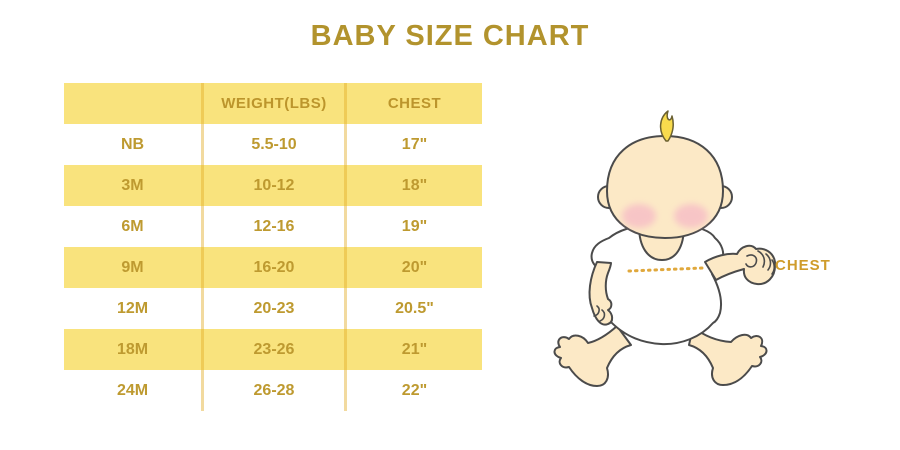 This screenshot has width=900, height=450. Describe the element at coordinates (592, 356) in the screenshot. I see `baby-left-leg` at that location.